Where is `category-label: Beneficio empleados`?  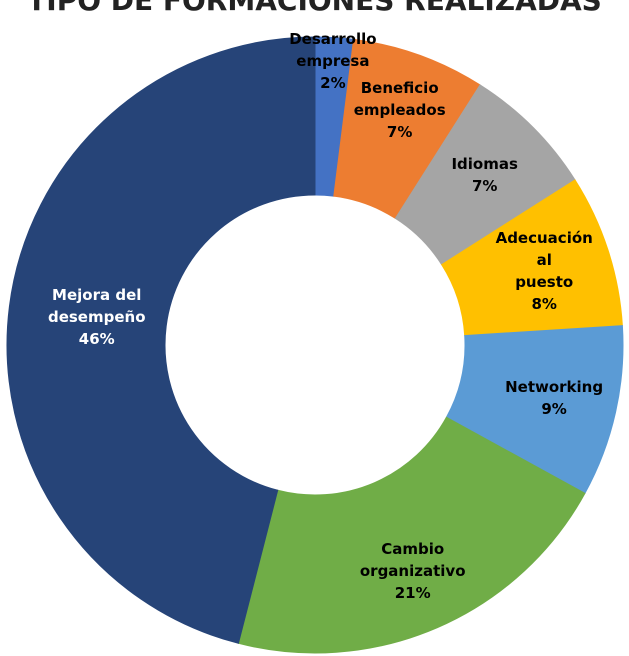
category-label: Beneficio empleados is located at coordinates (399, 98).